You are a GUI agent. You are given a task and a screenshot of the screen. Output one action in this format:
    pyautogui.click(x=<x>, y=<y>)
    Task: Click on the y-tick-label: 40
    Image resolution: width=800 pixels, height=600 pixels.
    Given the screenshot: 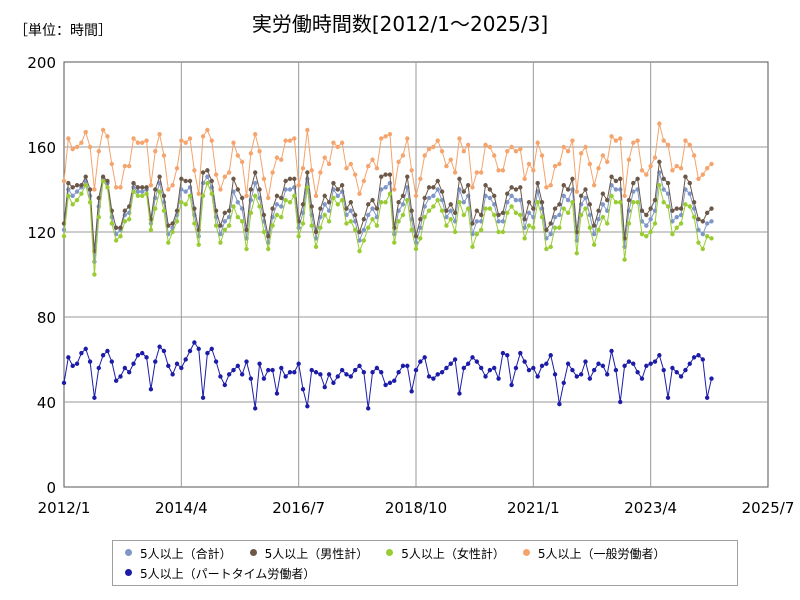 What is the action you would take?
    pyautogui.click(x=46, y=403)
    